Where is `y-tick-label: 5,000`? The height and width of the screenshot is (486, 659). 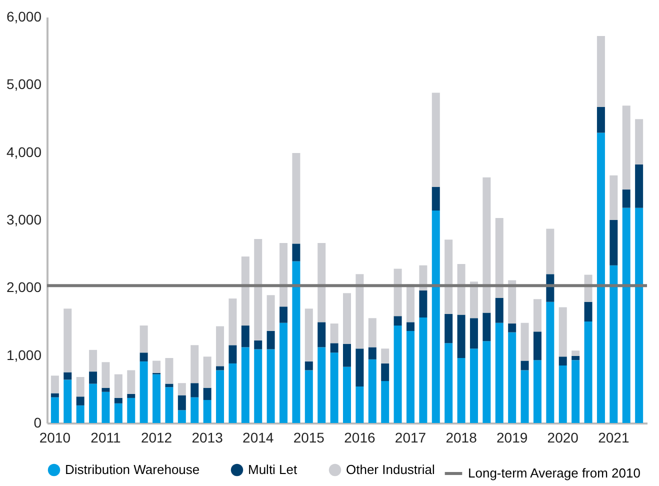
y-tick-label: 5,000 is located at coordinates (24, 84).